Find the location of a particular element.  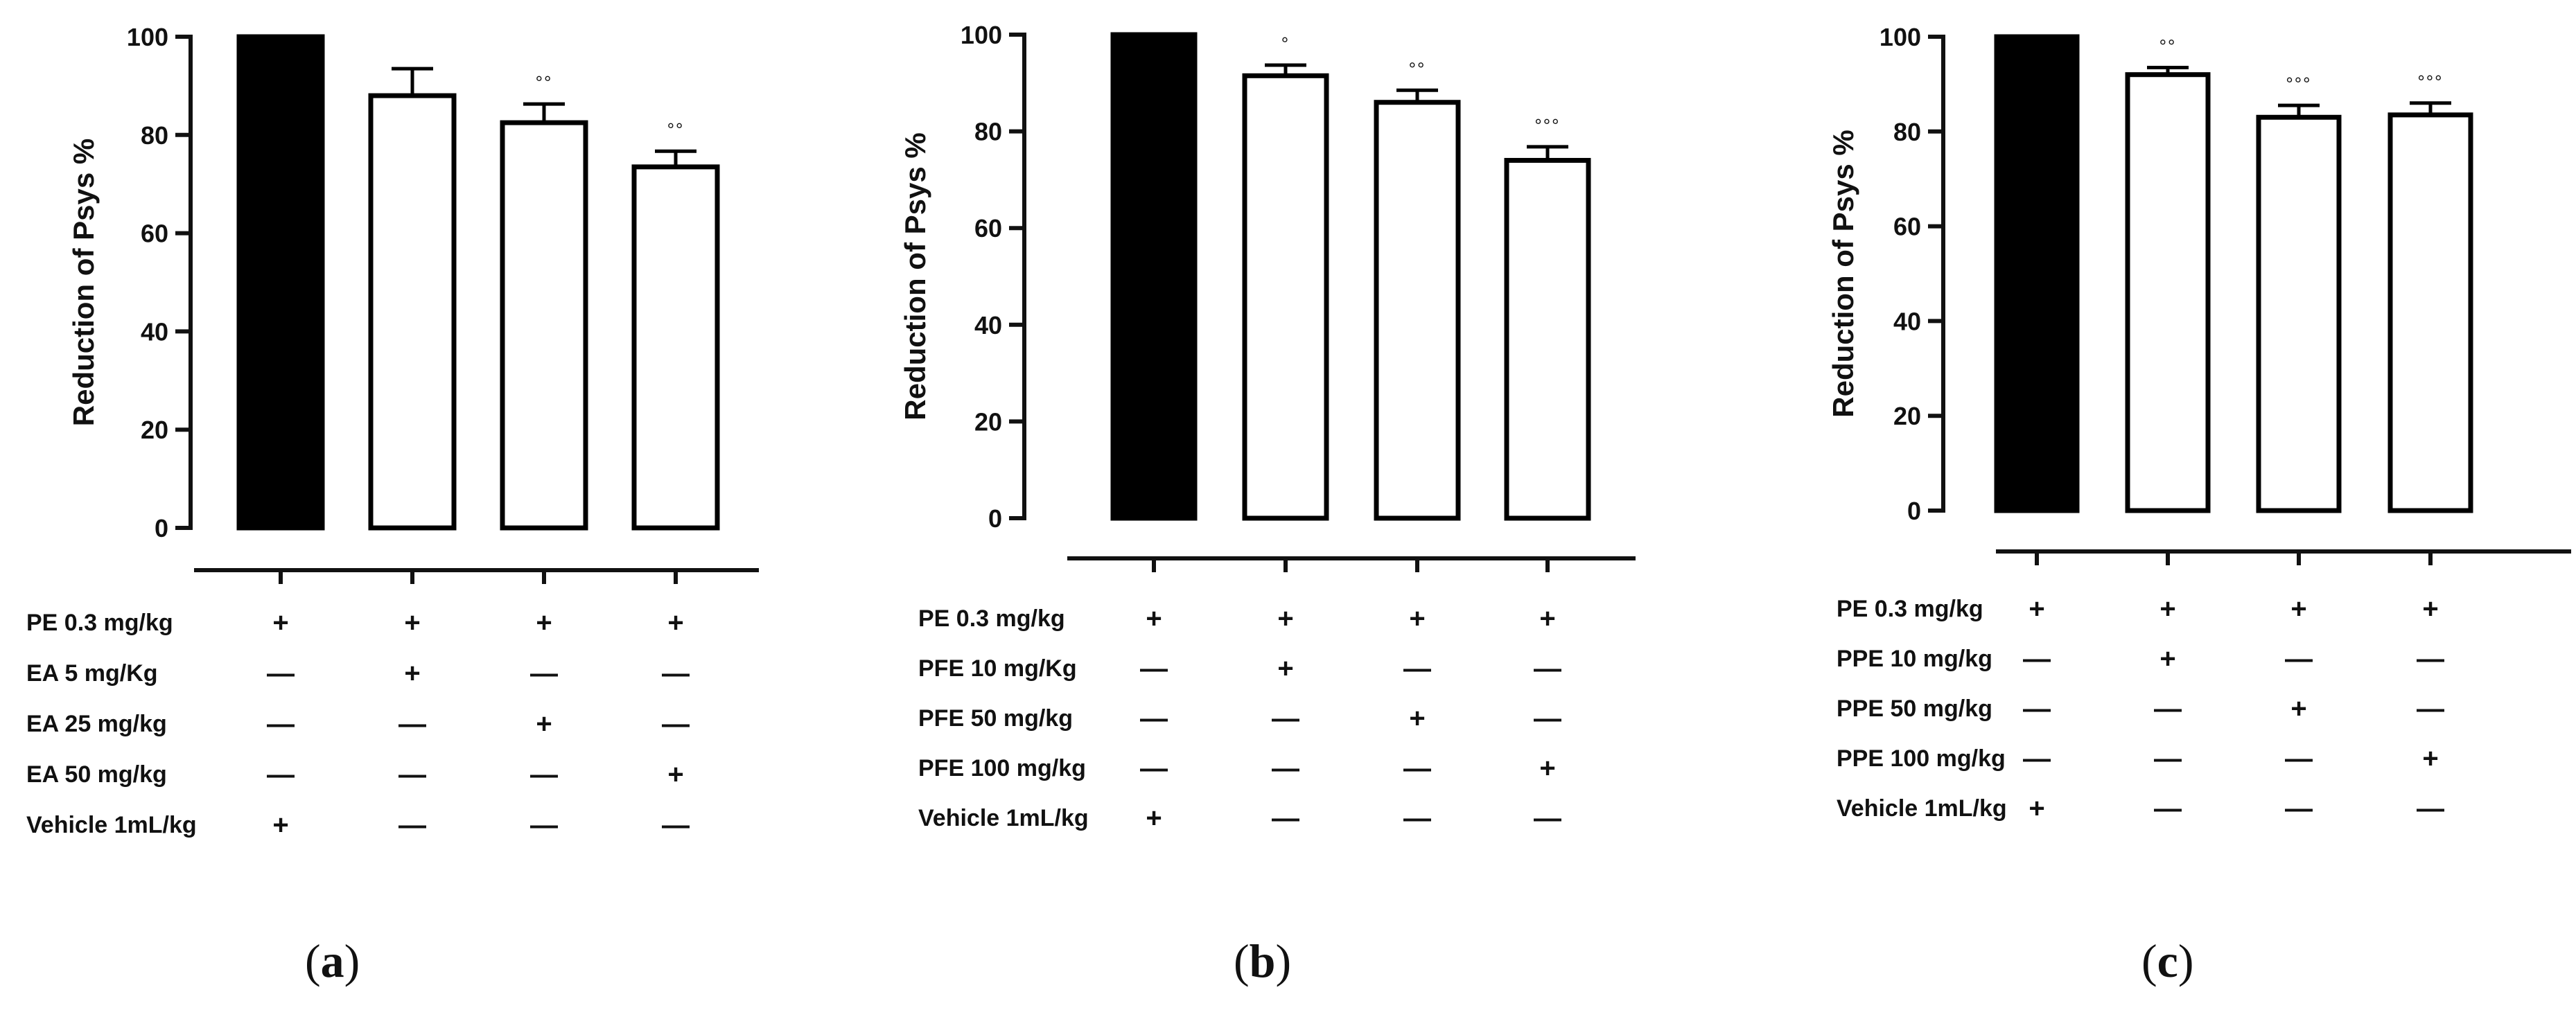

treatment-mark-a-2-2: + is located at coordinates (544, 724).